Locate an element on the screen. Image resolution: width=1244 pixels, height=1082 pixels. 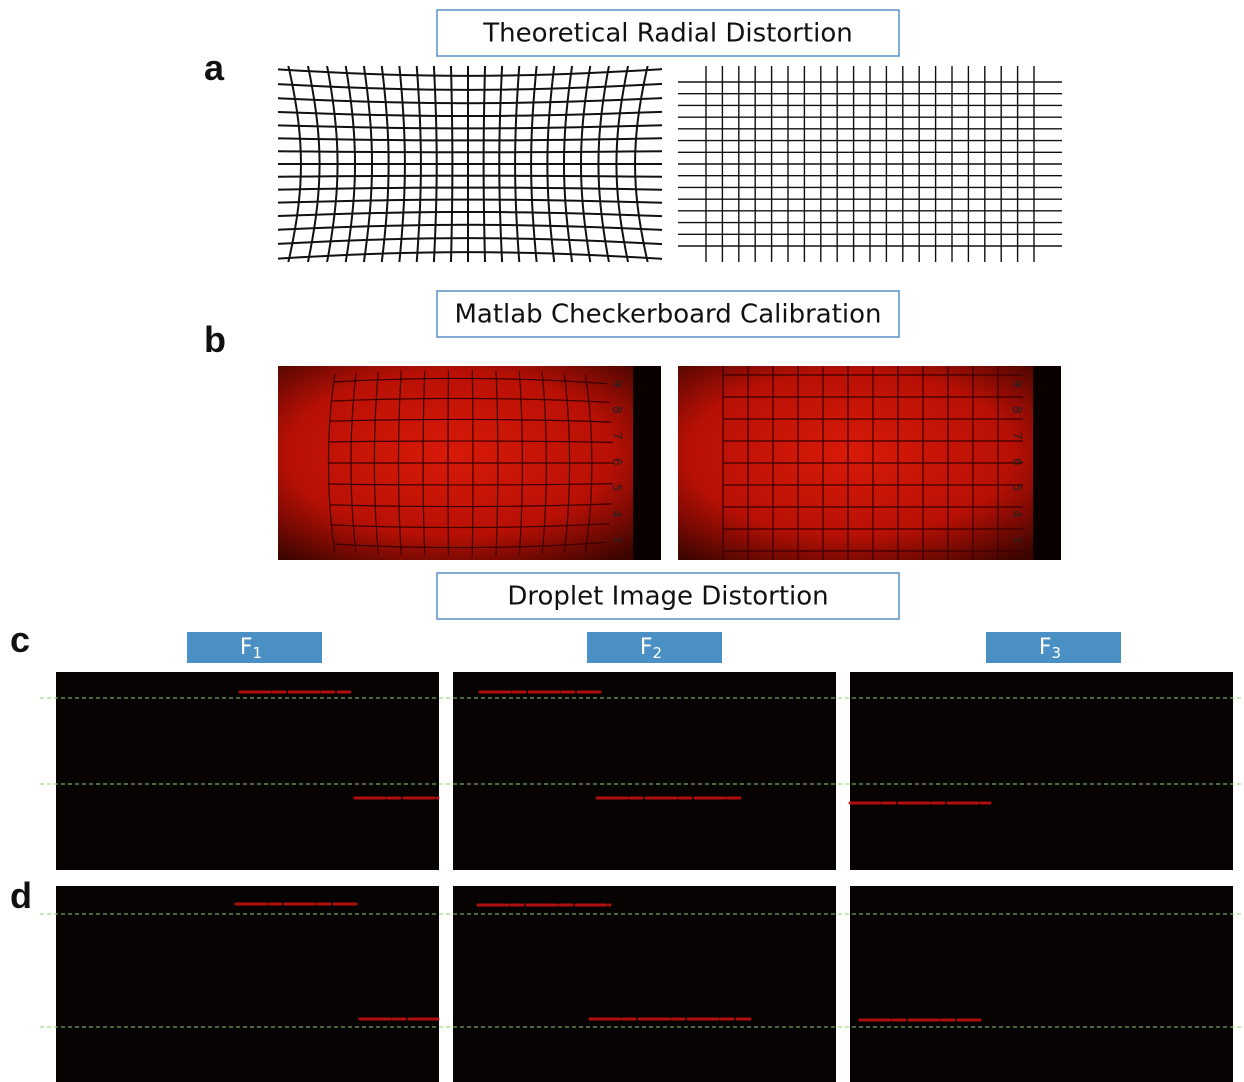
frame-label: F2 is located at coordinates (651, 648).